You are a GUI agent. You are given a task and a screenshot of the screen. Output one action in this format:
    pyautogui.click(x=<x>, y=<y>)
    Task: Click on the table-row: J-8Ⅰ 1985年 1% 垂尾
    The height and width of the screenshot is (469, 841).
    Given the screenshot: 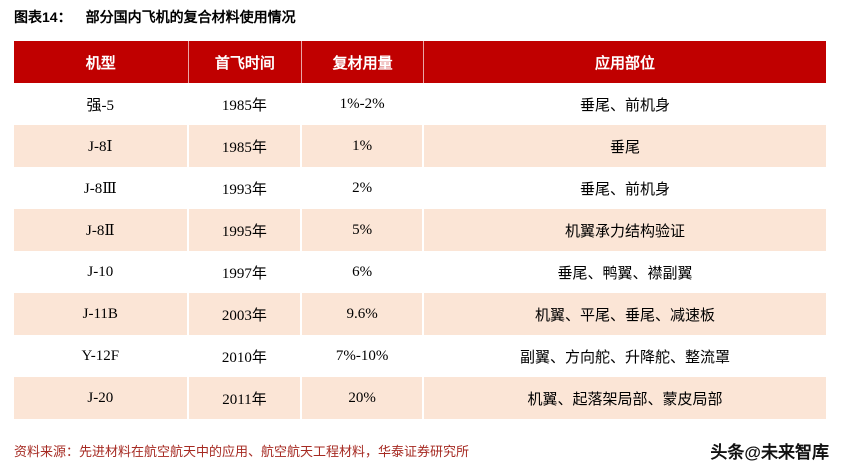 What is the action you would take?
    pyautogui.click(x=420, y=146)
    